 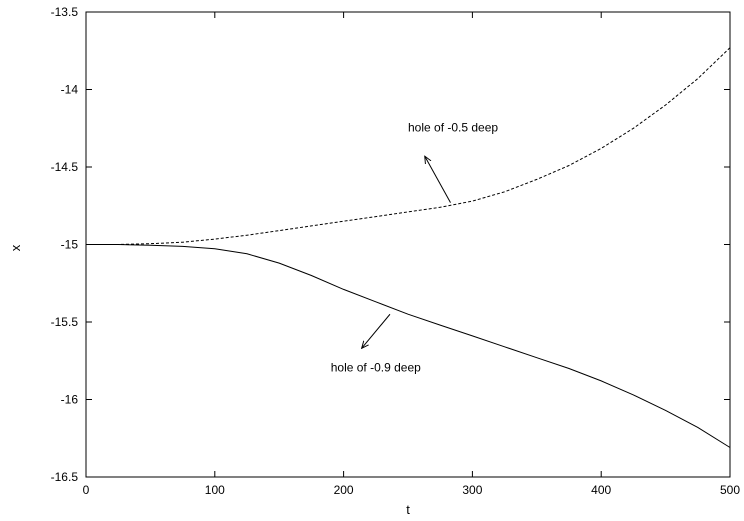 I want to click on x-tick-label: 100, so click(x=215, y=490).